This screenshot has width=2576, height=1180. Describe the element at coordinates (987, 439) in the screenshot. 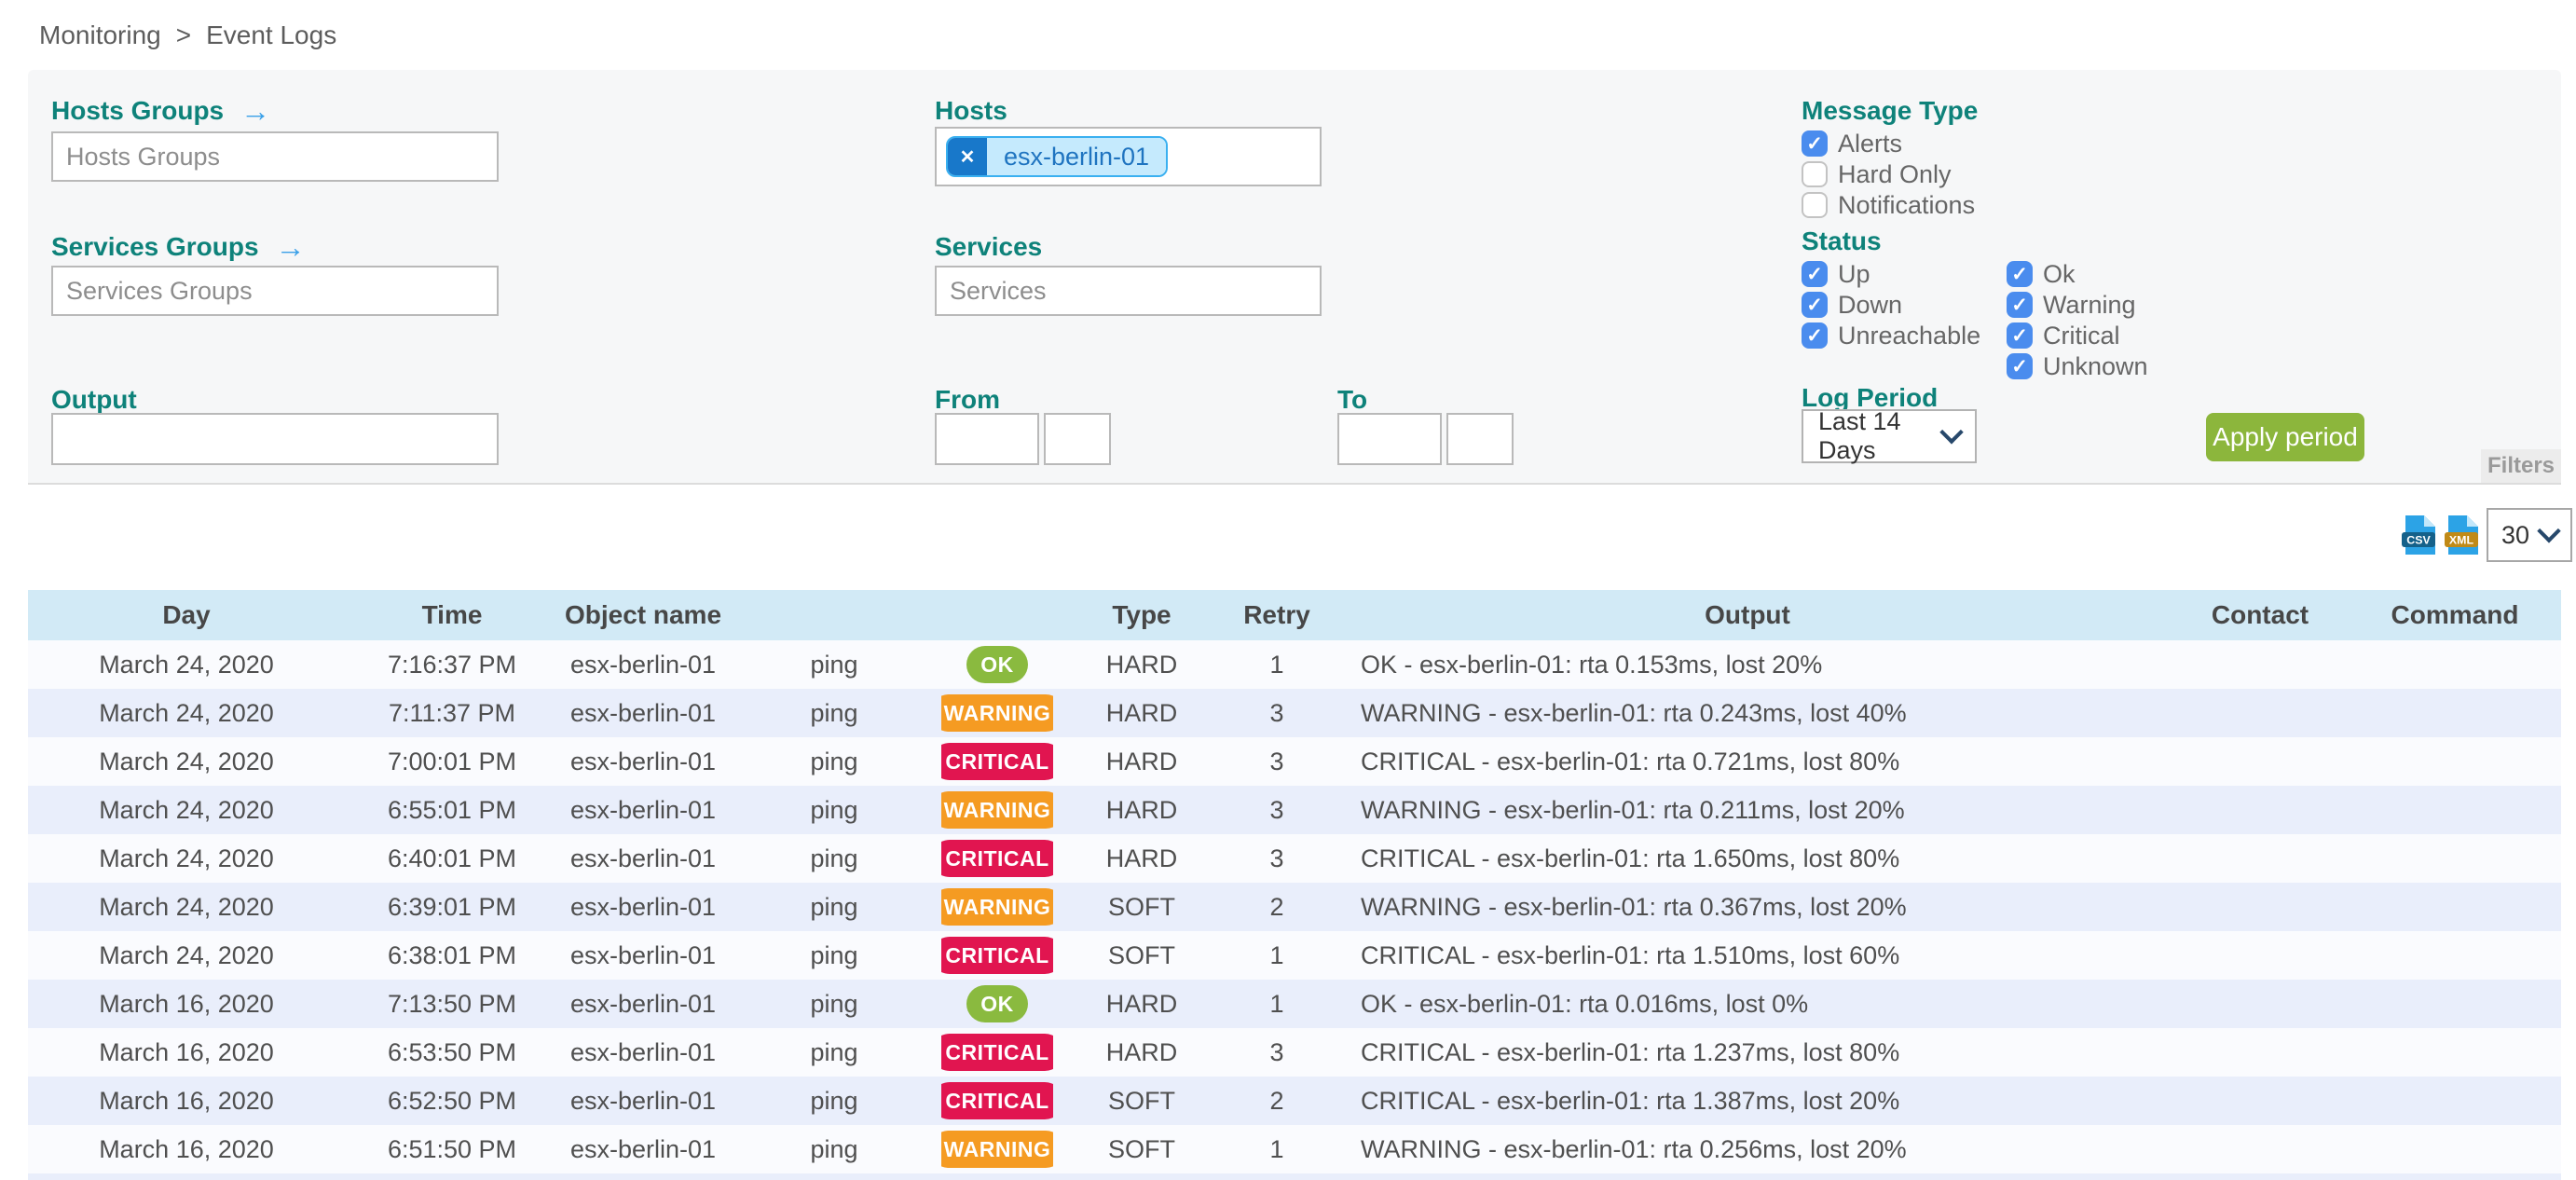

I see `from-date-input` at that location.